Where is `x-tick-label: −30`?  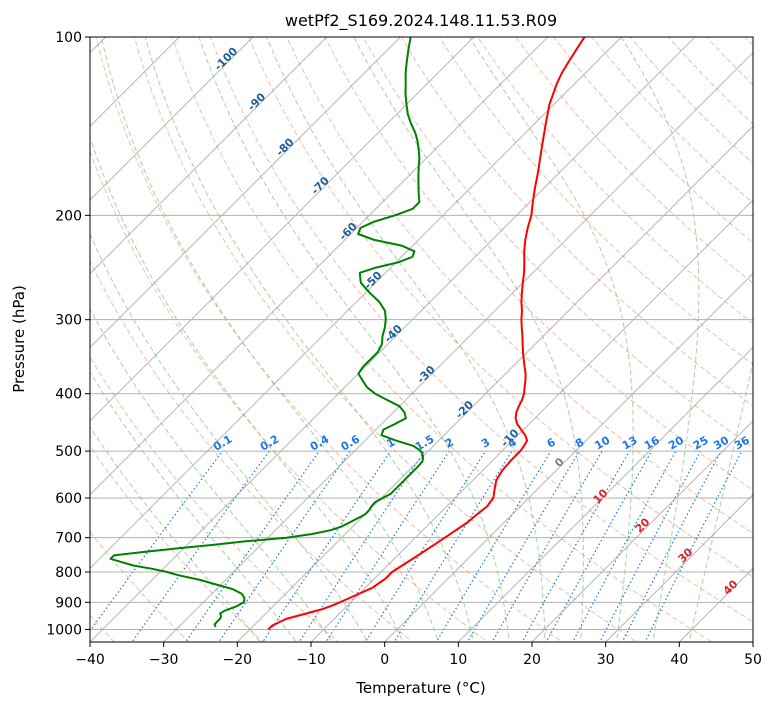 x-tick-label: −30 is located at coordinates (164, 660).